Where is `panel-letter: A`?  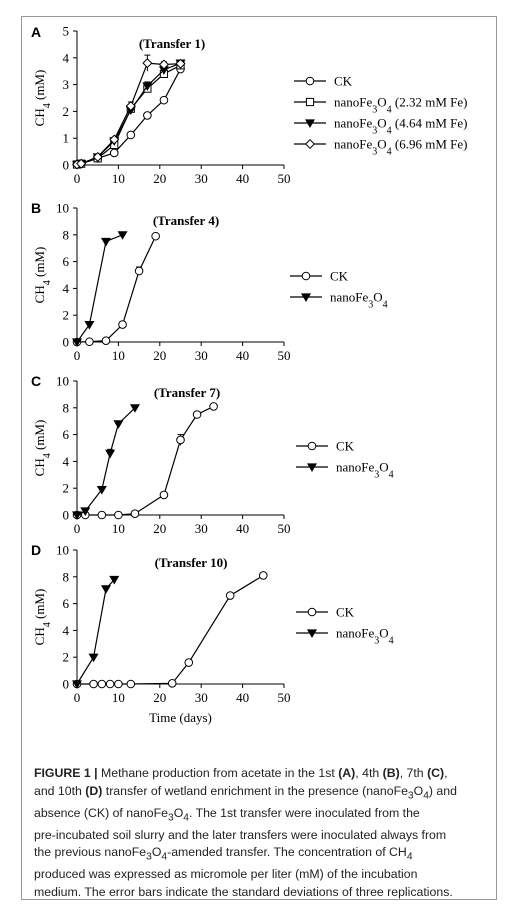
panel-letter: A is located at coordinates (36, 32).